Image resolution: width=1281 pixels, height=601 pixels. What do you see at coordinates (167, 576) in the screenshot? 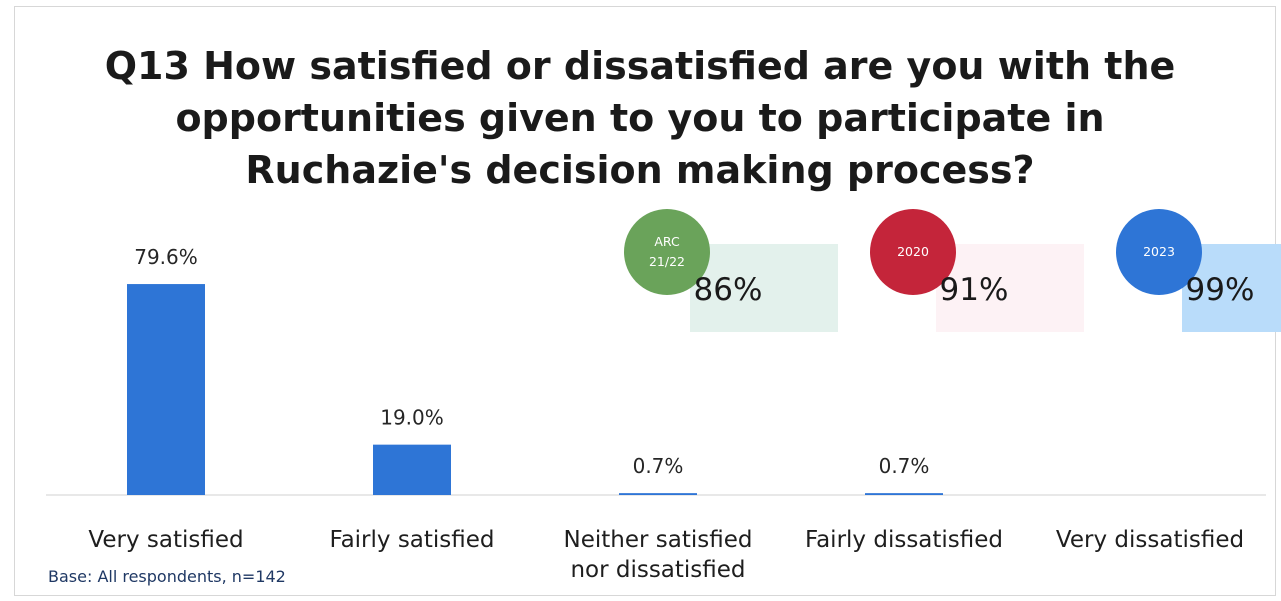
I see `base-note: Base: All respondents, n=142` at bounding box center [167, 576].